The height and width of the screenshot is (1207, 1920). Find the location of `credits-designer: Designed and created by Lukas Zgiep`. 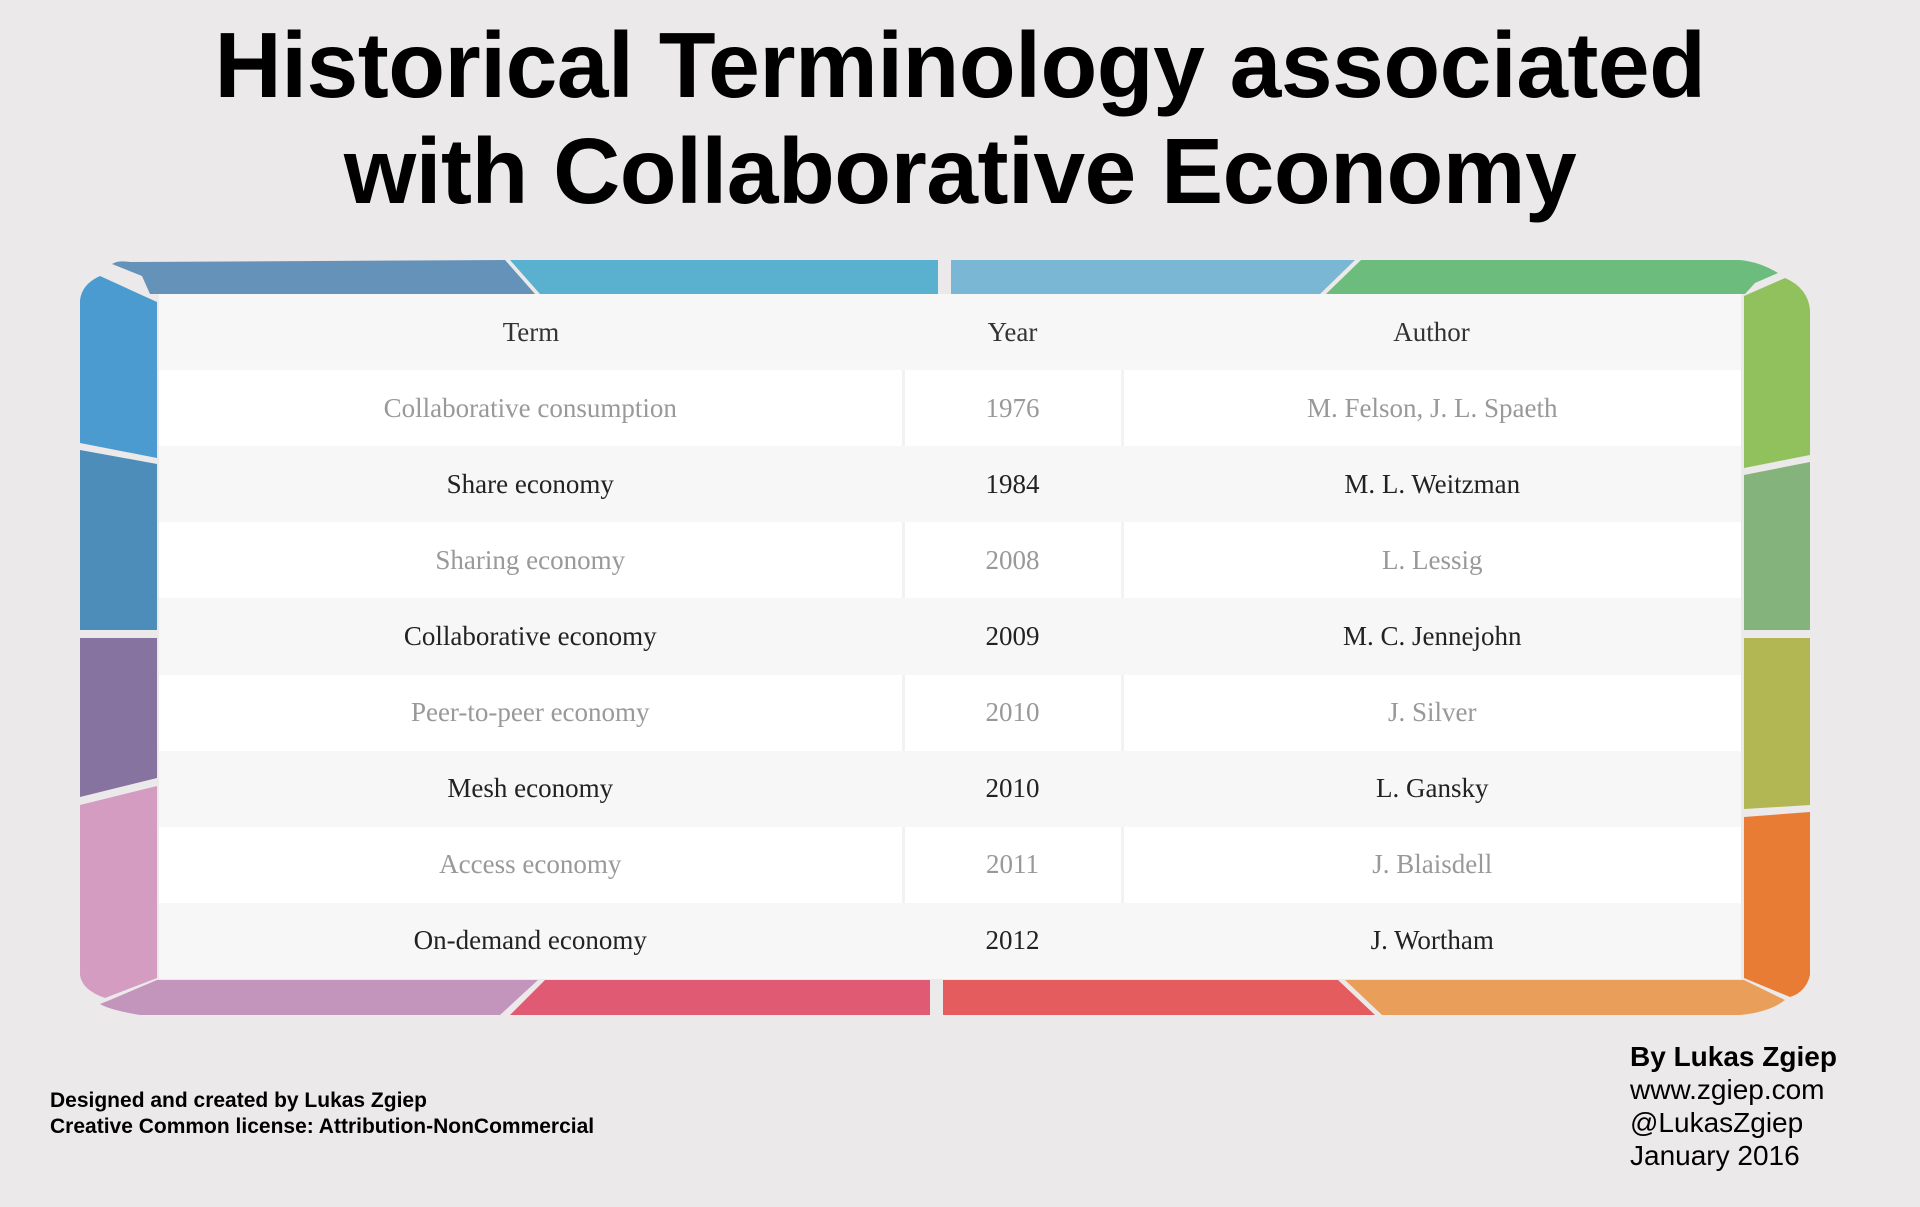

credits-designer: Designed and created by Lukas Zgiep is located at coordinates (238, 1100).